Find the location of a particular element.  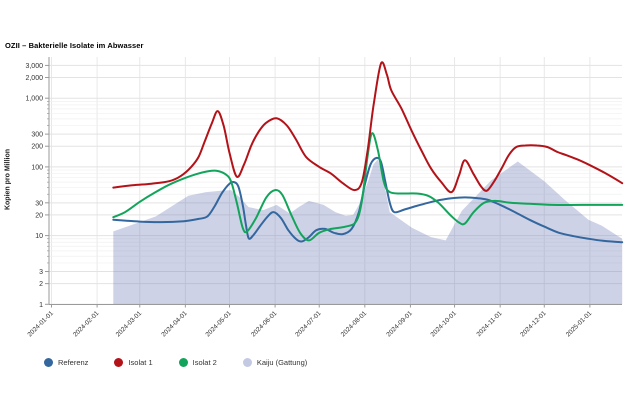

legend-item-kaiju: Kaiju (Gattung) is located at coordinates (275, 362).